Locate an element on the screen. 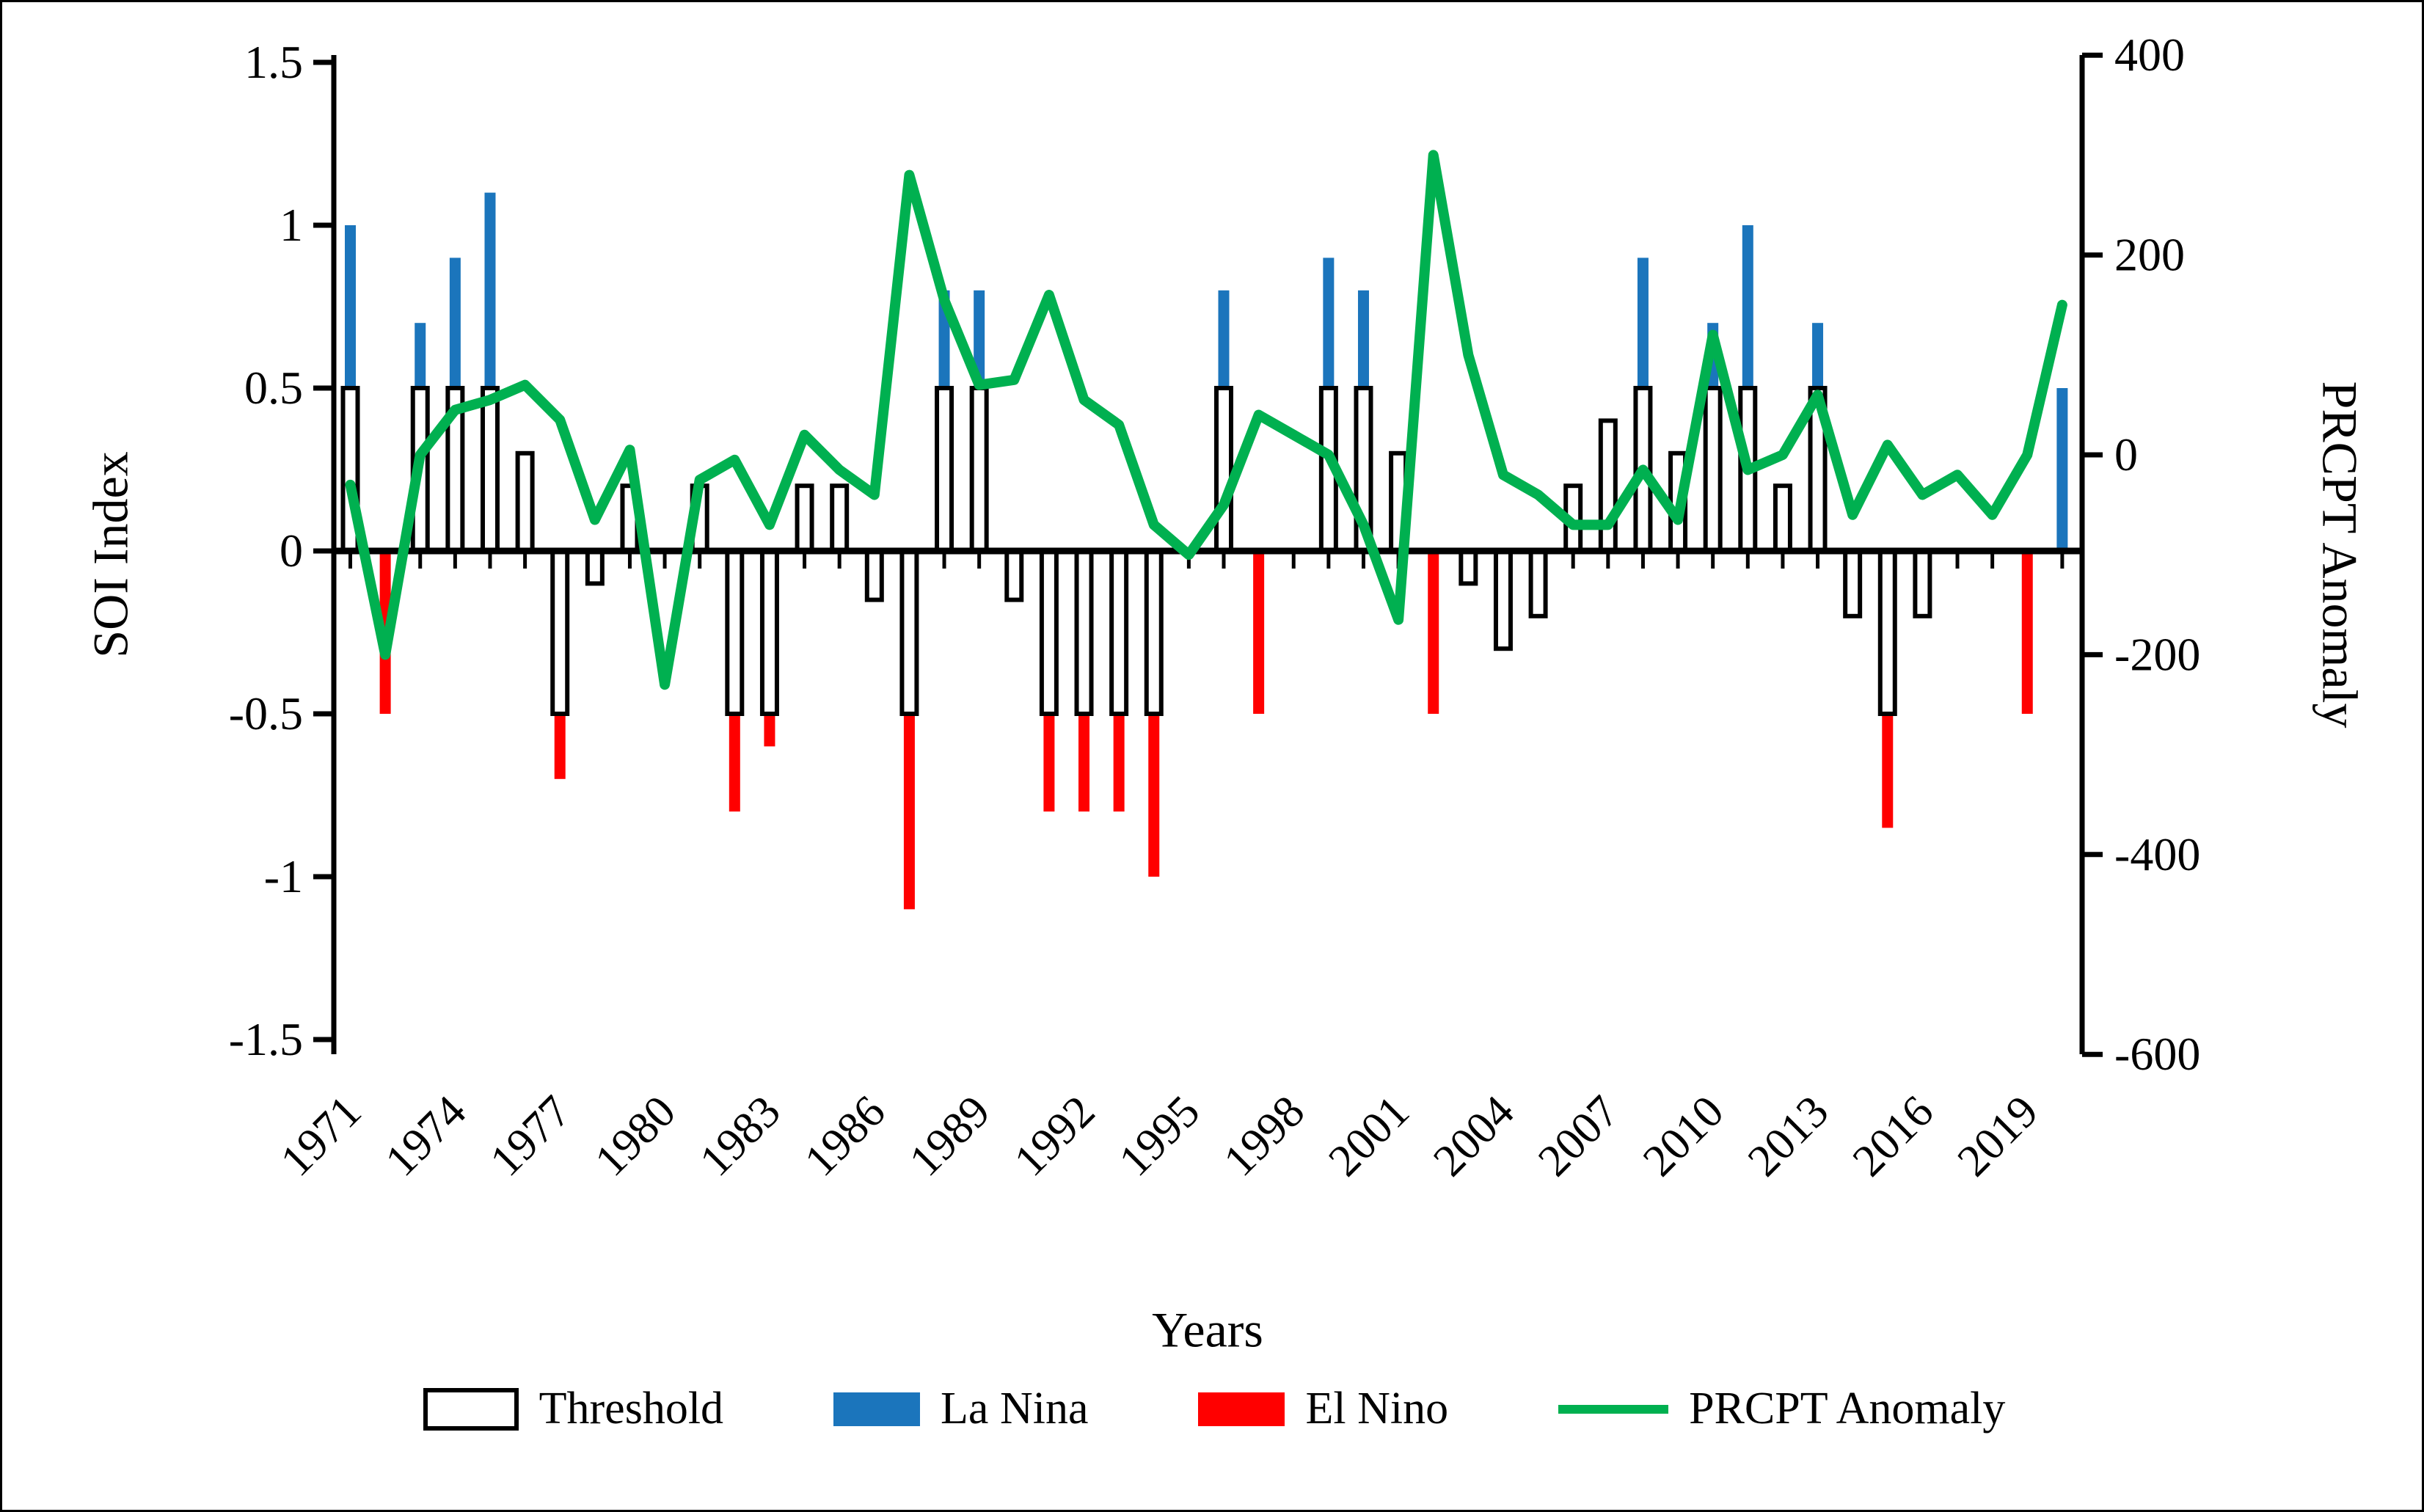 This screenshot has width=2424, height=1512. legend-item-prcpt: PRCPT Anomaly is located at coordinates (1781, 1409).